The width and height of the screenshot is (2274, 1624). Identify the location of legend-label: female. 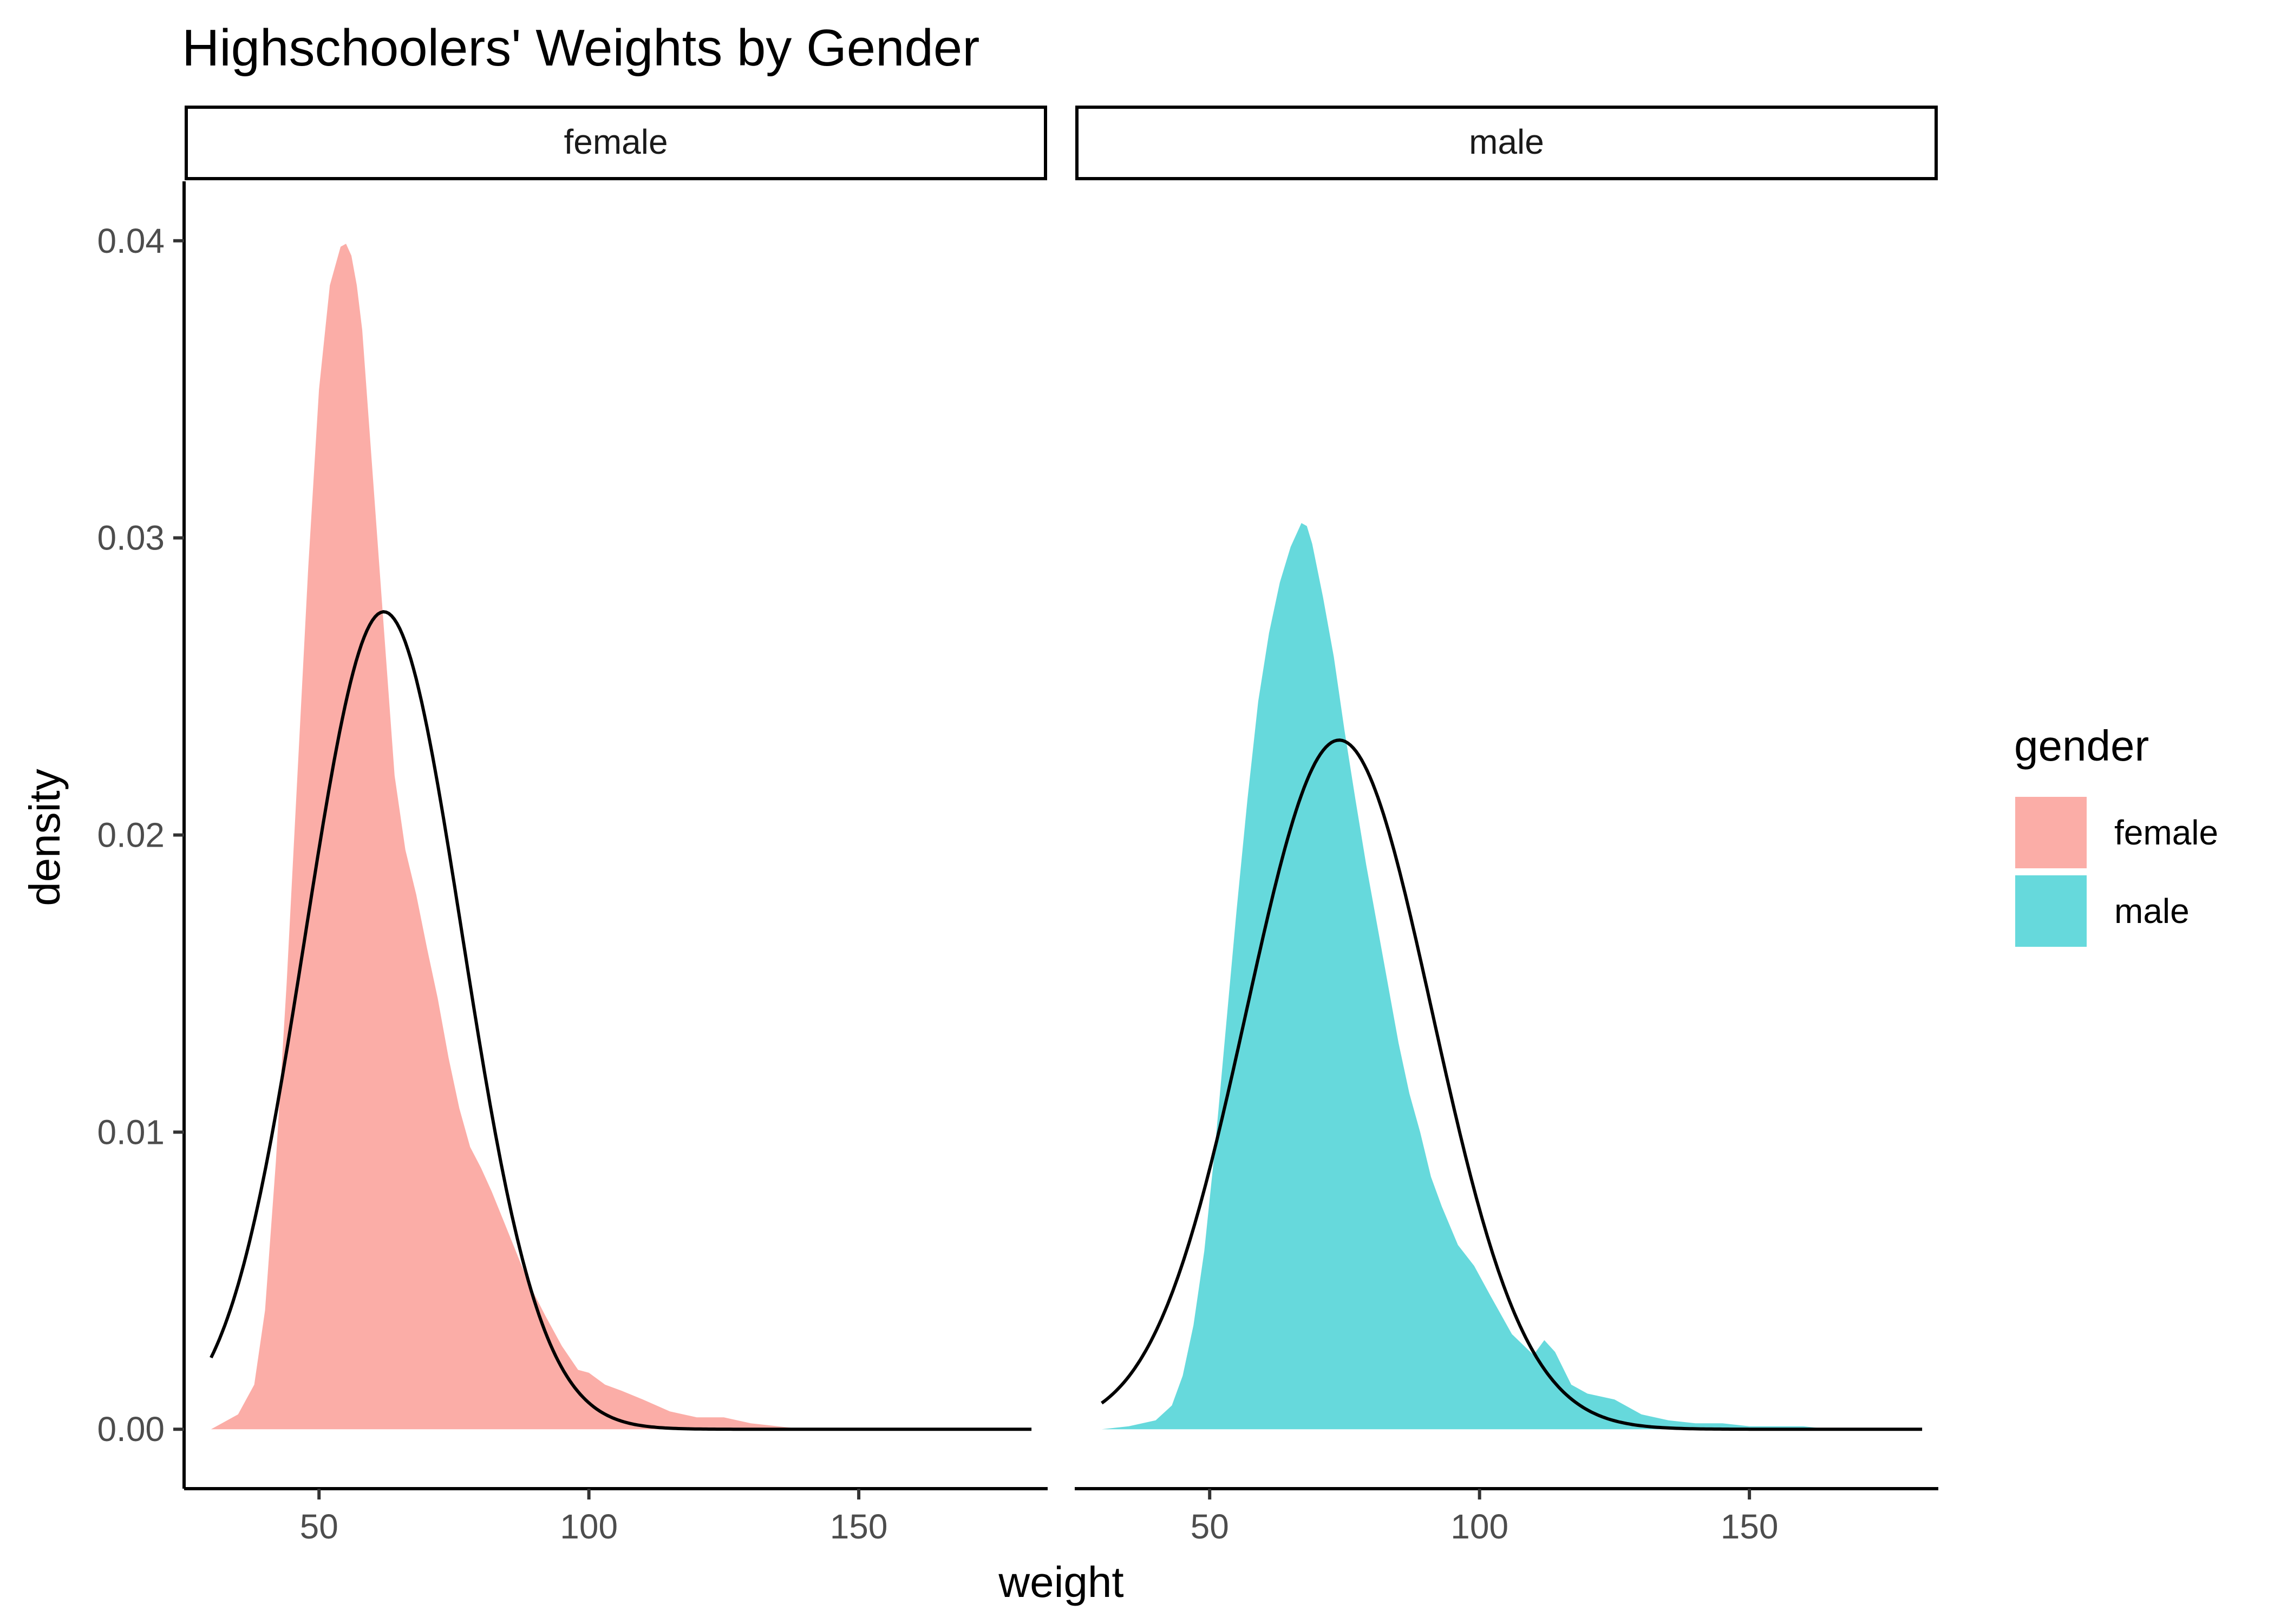
(2166, 832).